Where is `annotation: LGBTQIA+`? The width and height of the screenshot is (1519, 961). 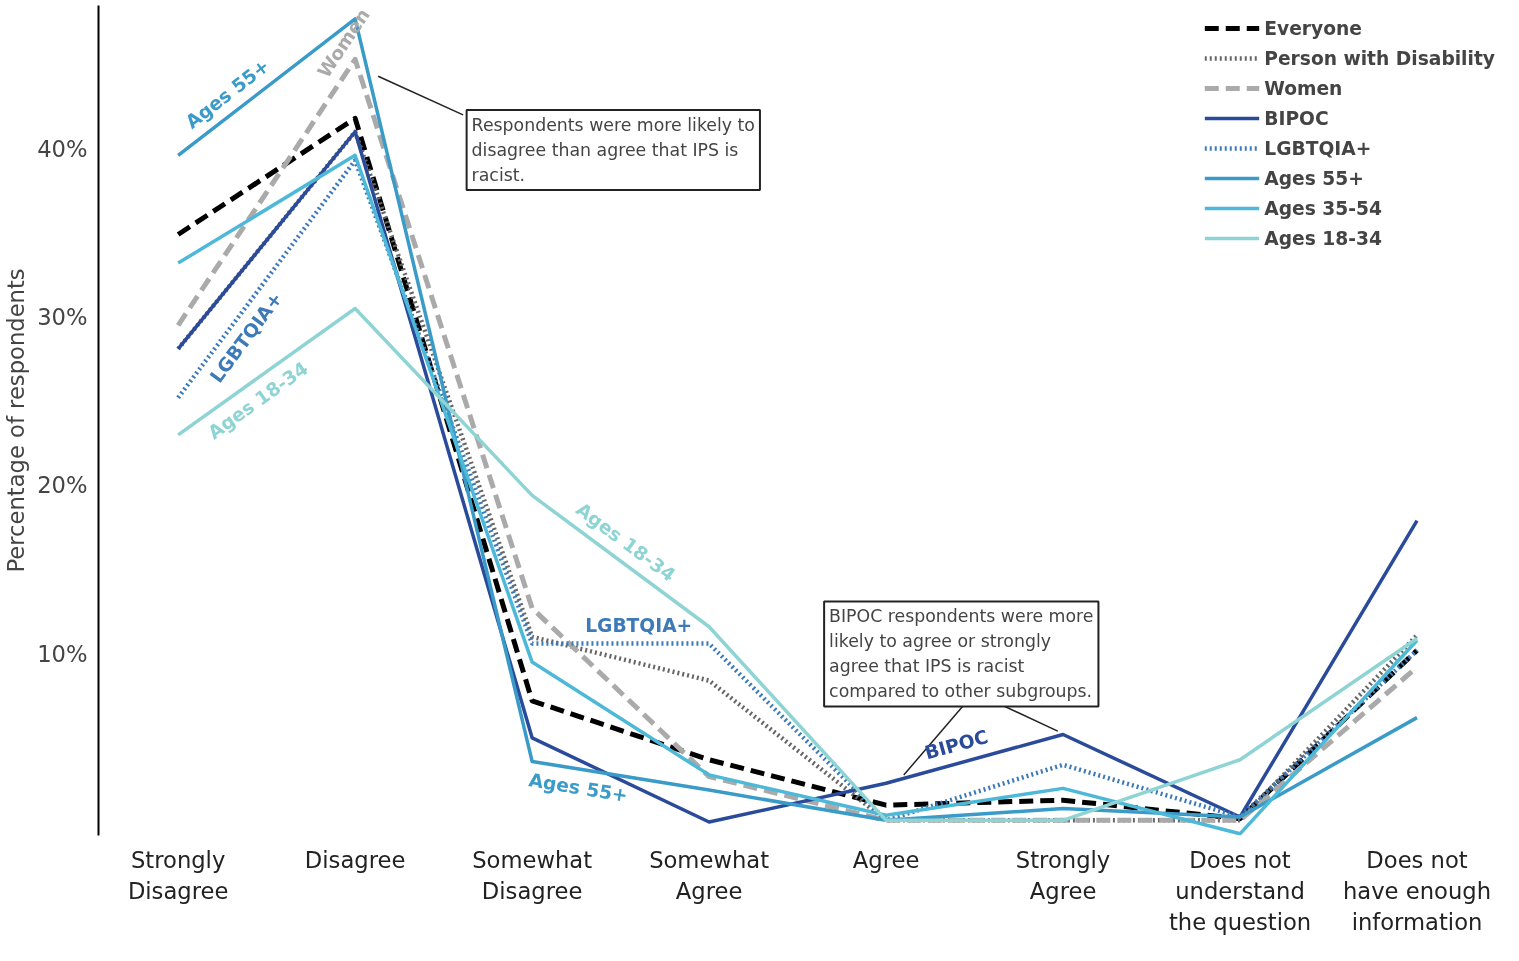 annotation: LGBTQIA+ is located at coordinates (639, 625).